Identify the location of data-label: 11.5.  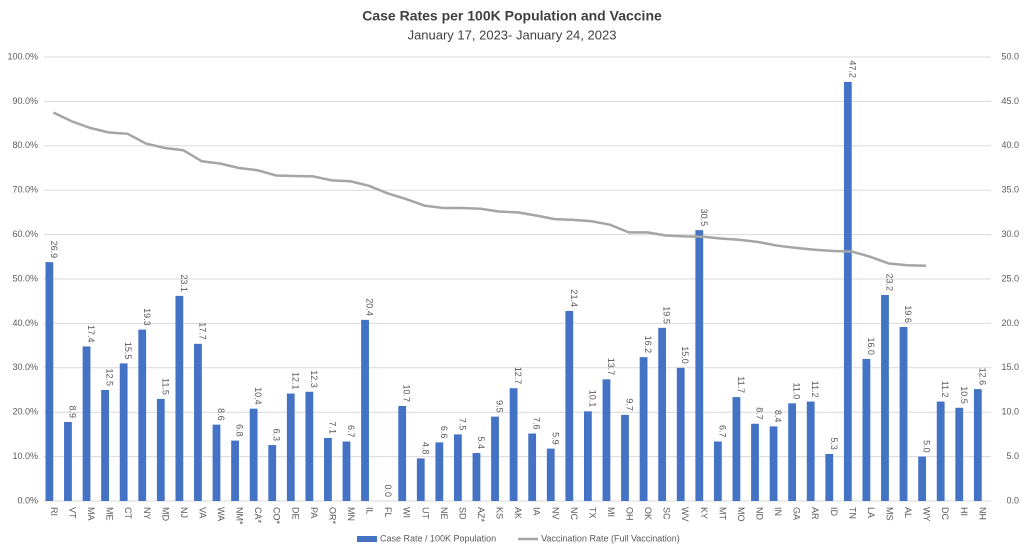
(165, 386).